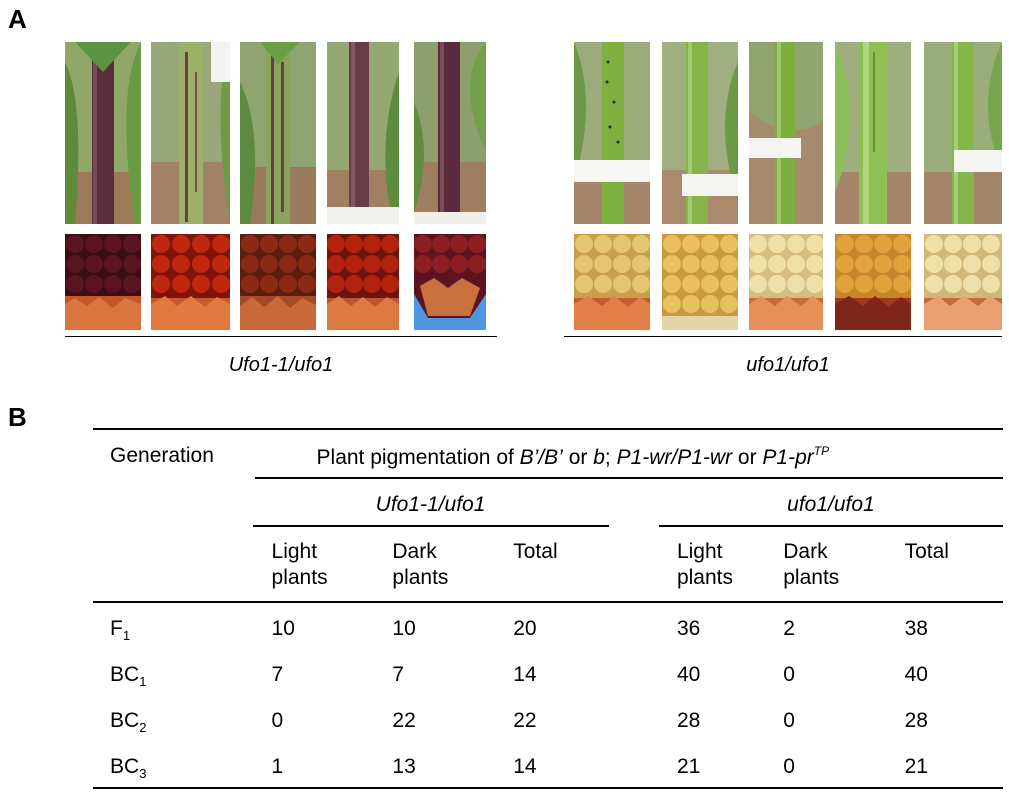 Image resolution: width=1009 pixels, height=800 pixels. Describe the element at coordinates (281, 365) in the screenshot. I see `genotype-label: Ufo1-1/ufo1` at that location.